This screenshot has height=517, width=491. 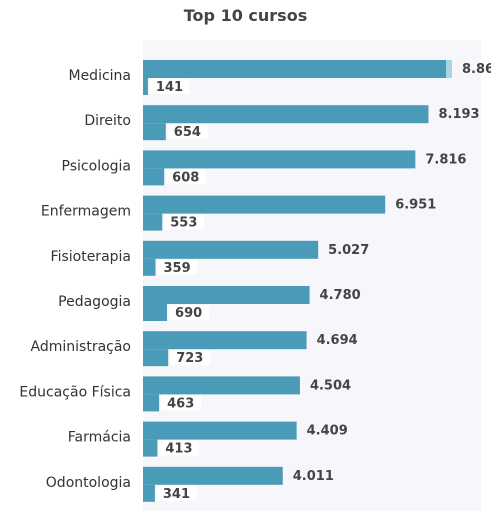 I want to click on category-label: Pedagogia, so click(x=94, y=302).